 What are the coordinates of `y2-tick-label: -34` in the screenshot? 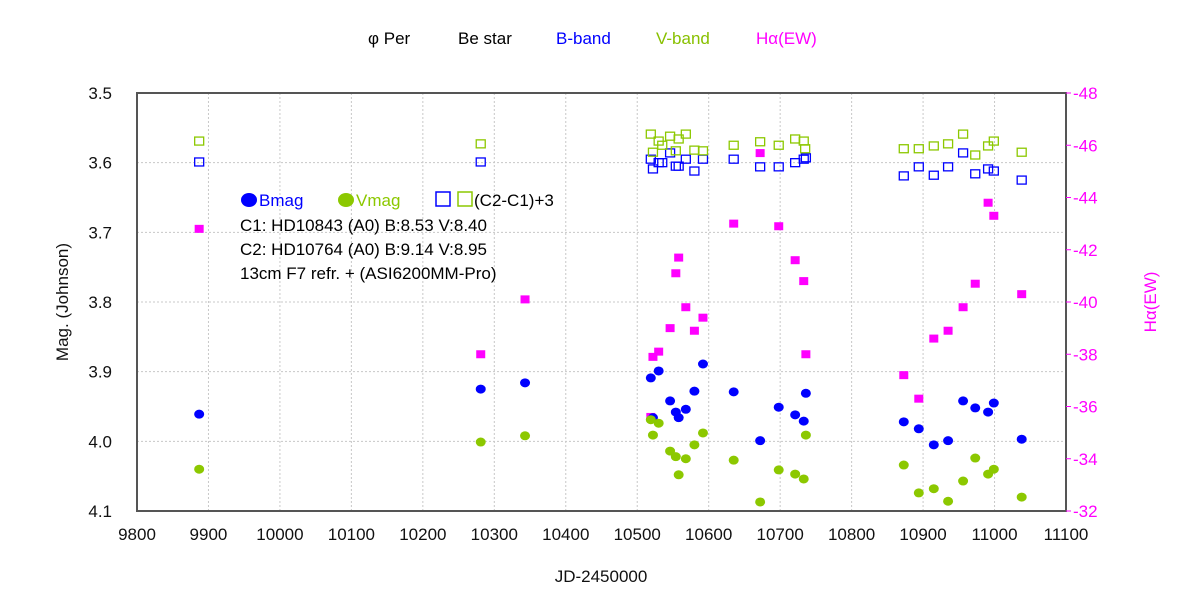 It's located at (1085, 459).